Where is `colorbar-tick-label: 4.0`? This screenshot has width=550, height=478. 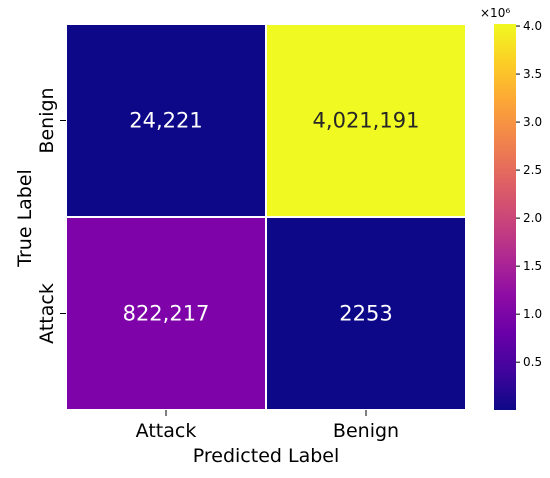
colorbar-tick-label: 4.0 is located at coordinates (532, 26).